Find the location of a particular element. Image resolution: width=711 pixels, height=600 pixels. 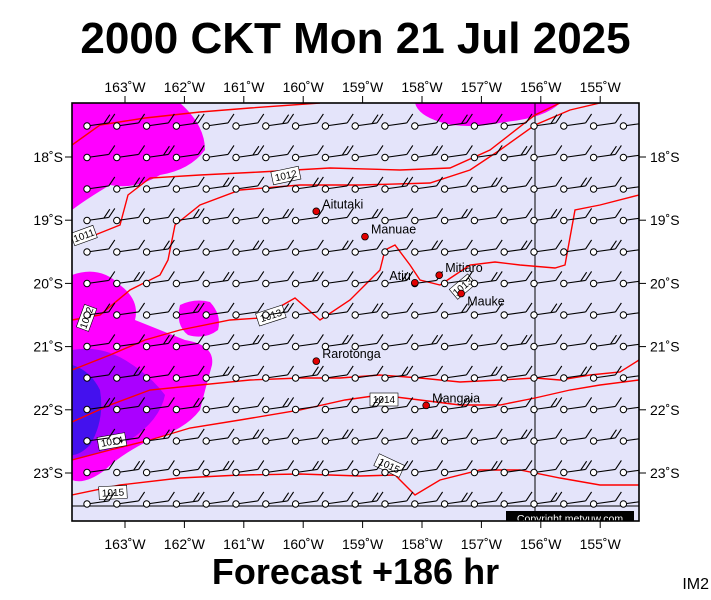

lon-label-bottom: 162˚W is located at coordinates (185, 544).